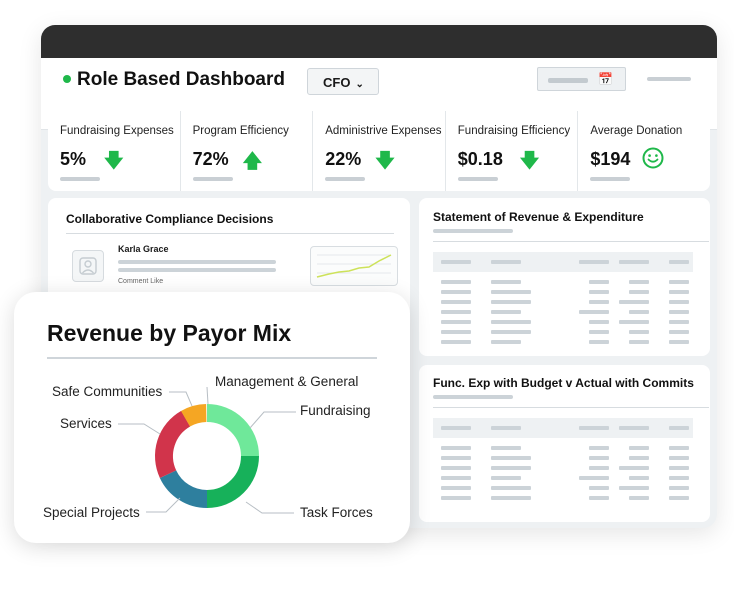  I want to click on label-safe-communities: Safe Communities, so click(107, 391).